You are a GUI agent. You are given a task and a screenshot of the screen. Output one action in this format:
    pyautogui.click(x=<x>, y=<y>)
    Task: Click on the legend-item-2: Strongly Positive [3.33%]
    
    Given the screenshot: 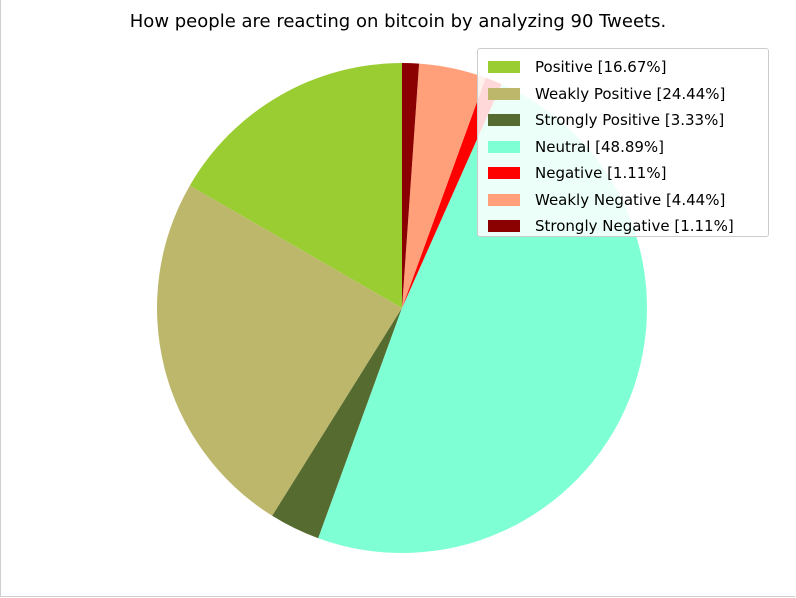 What is the action you would take?
    pyautogui.click(x=628, y=120)
    